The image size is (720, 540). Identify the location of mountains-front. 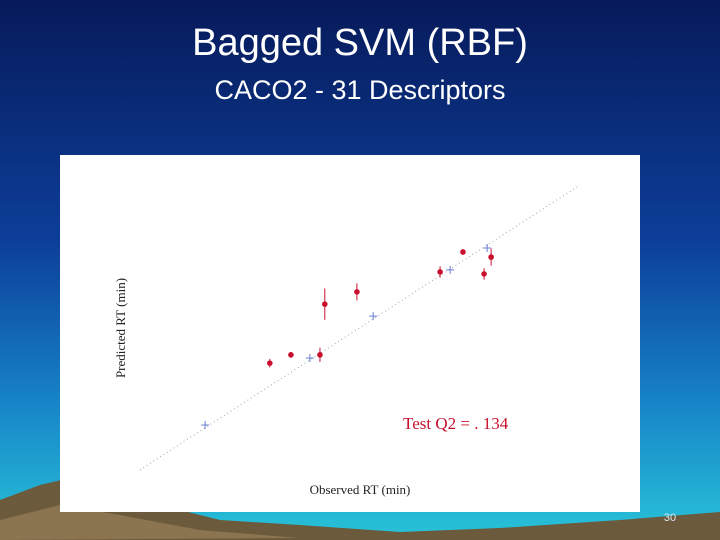
(150, 522).